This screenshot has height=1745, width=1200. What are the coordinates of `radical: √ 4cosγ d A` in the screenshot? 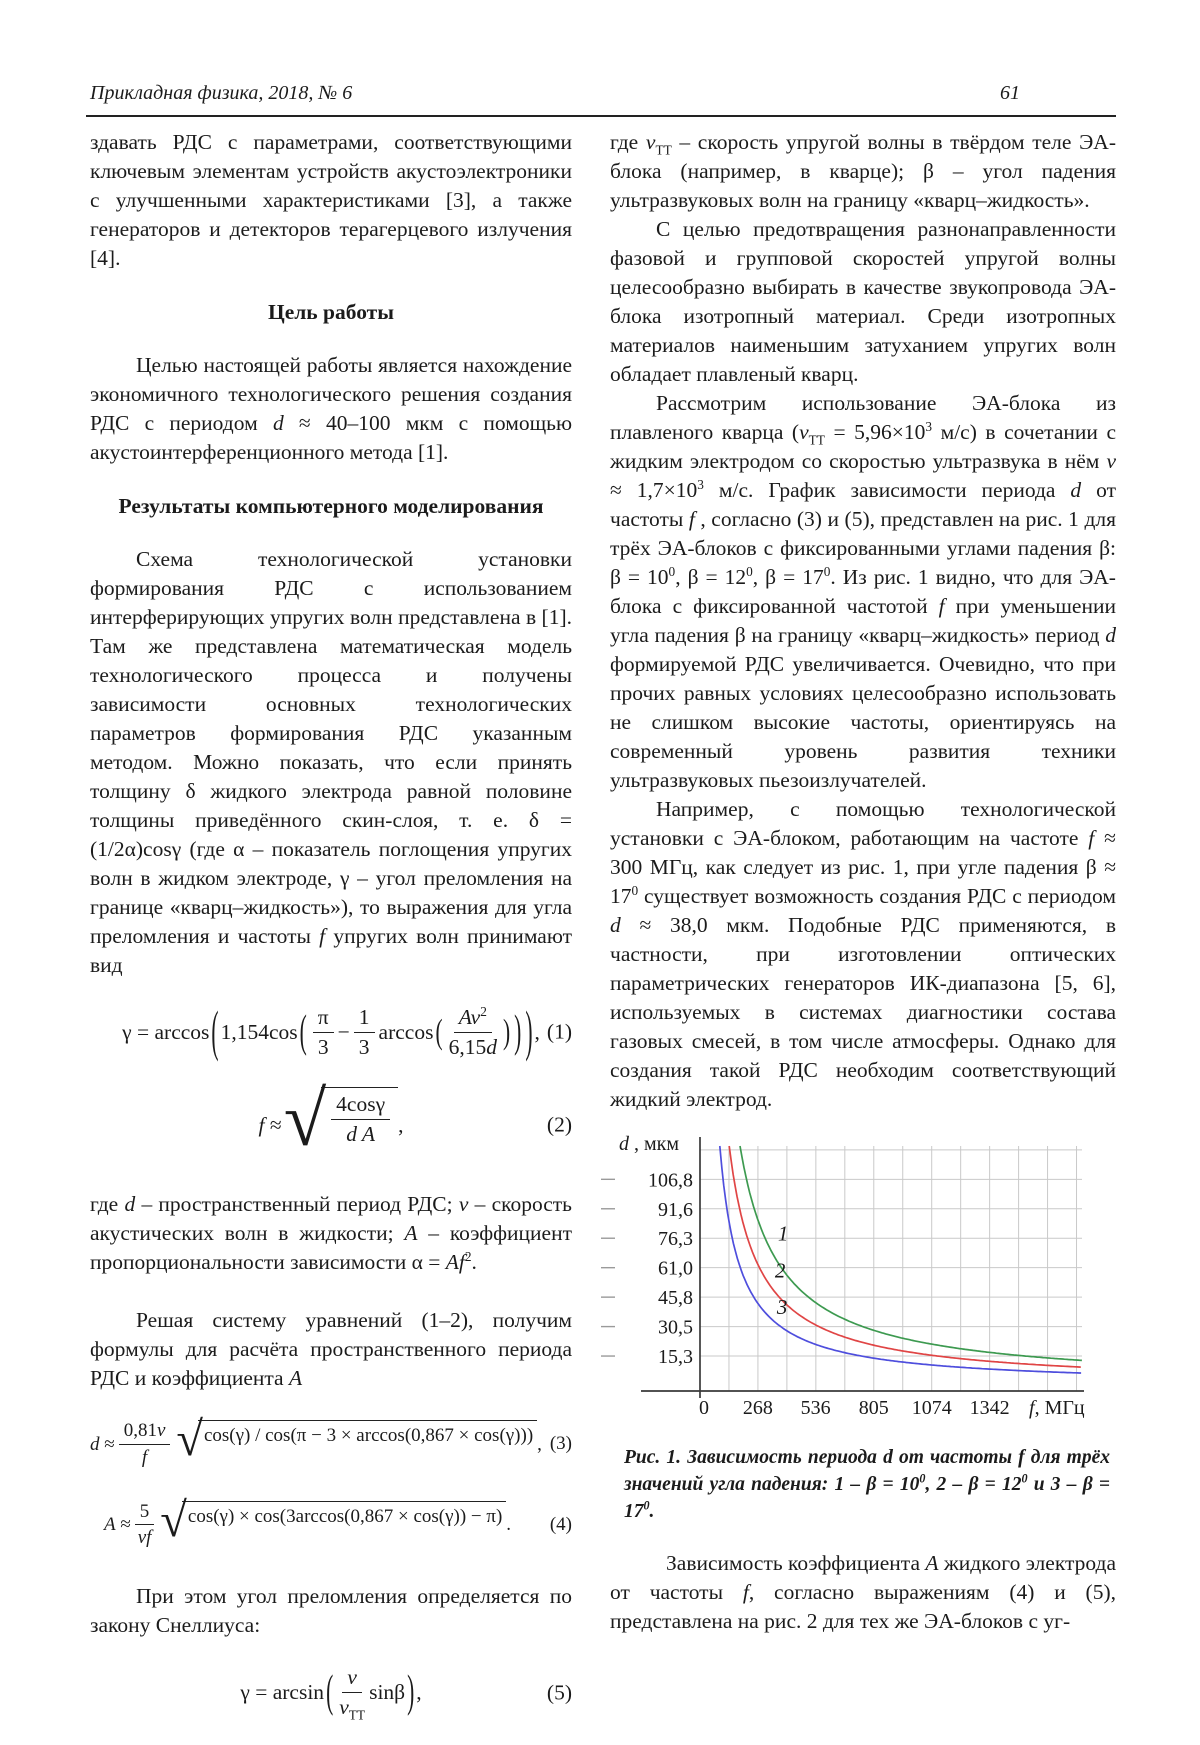 It's located at (341, 1122).